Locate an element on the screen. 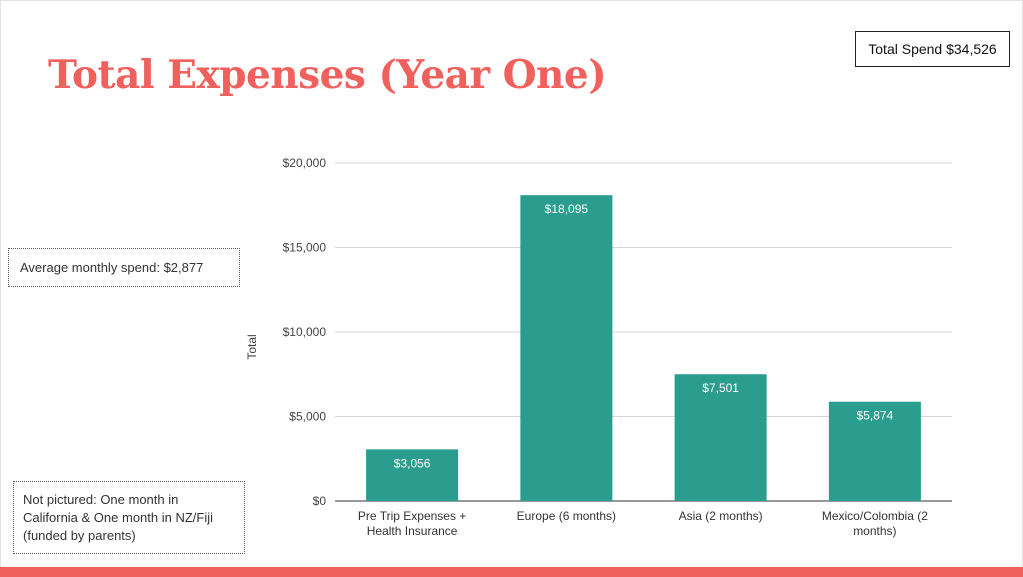 The image size is (1023, 577). x-category-label: Asia (2 months) is located at coordinates (721, 516).